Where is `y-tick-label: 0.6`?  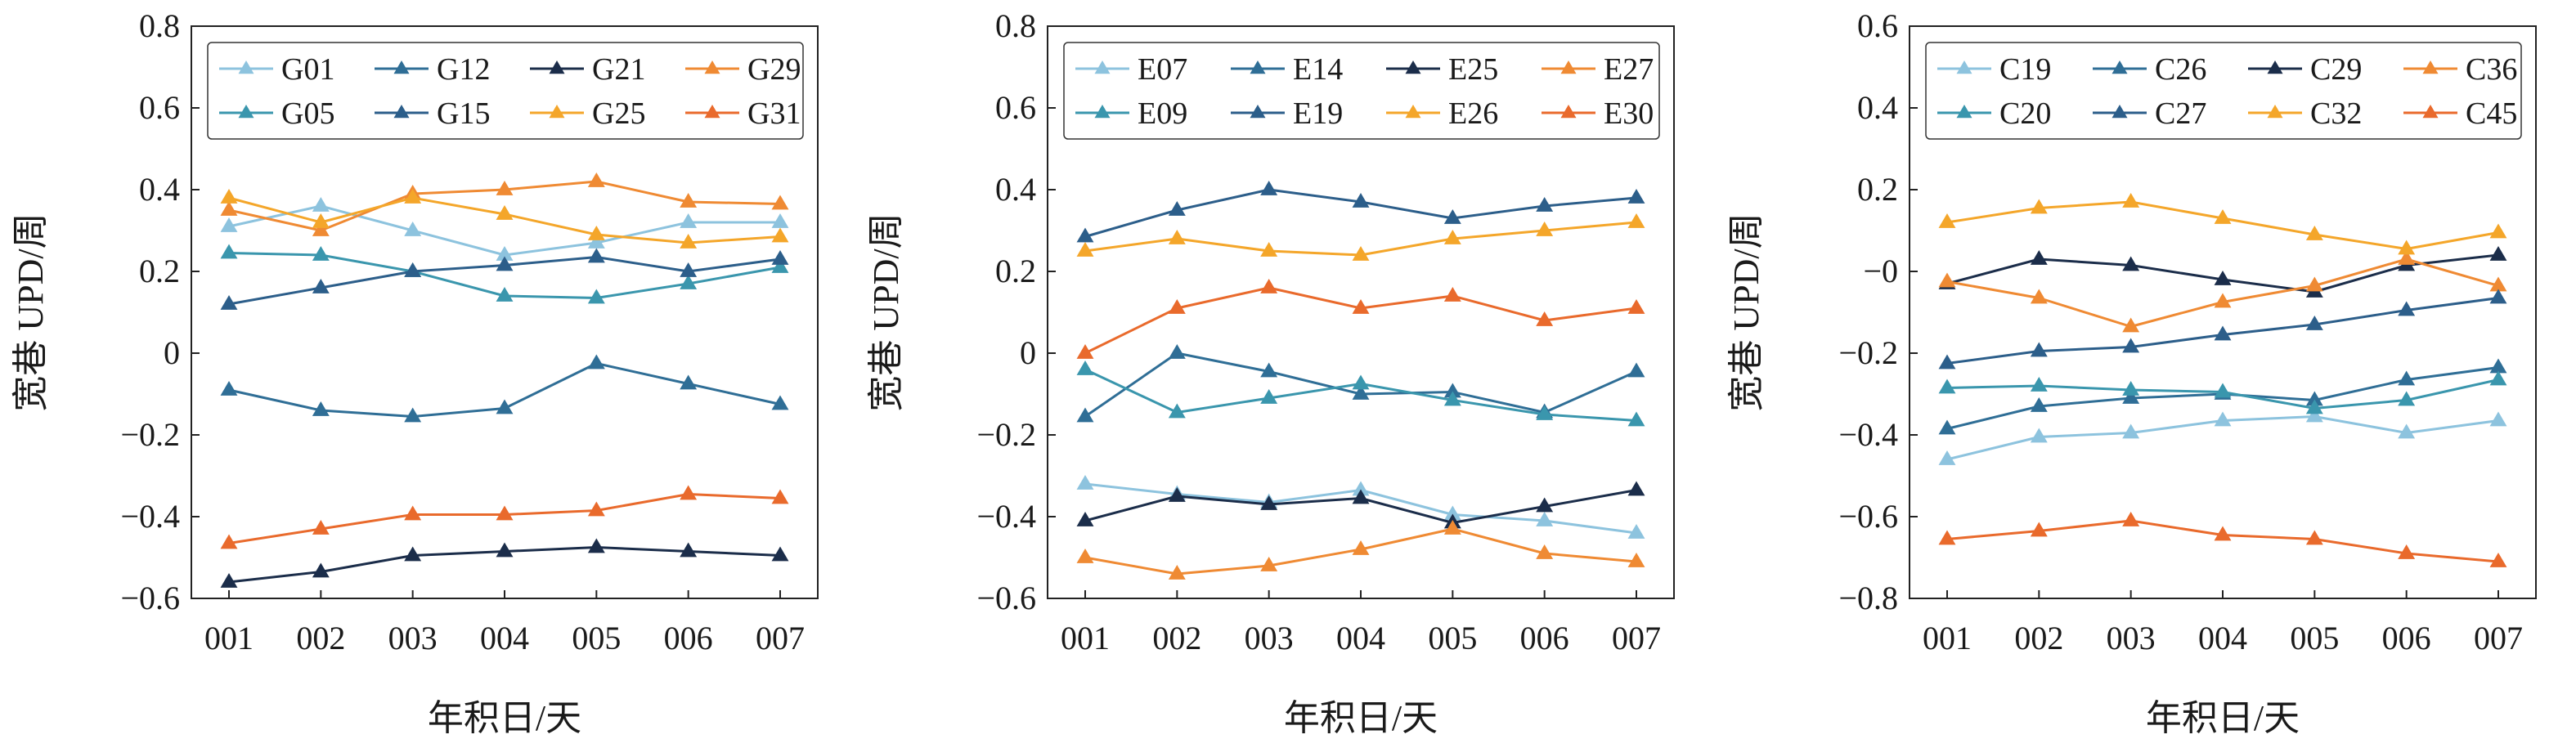 y-tick-label: 0.6 is located at coordinates (159, 107).